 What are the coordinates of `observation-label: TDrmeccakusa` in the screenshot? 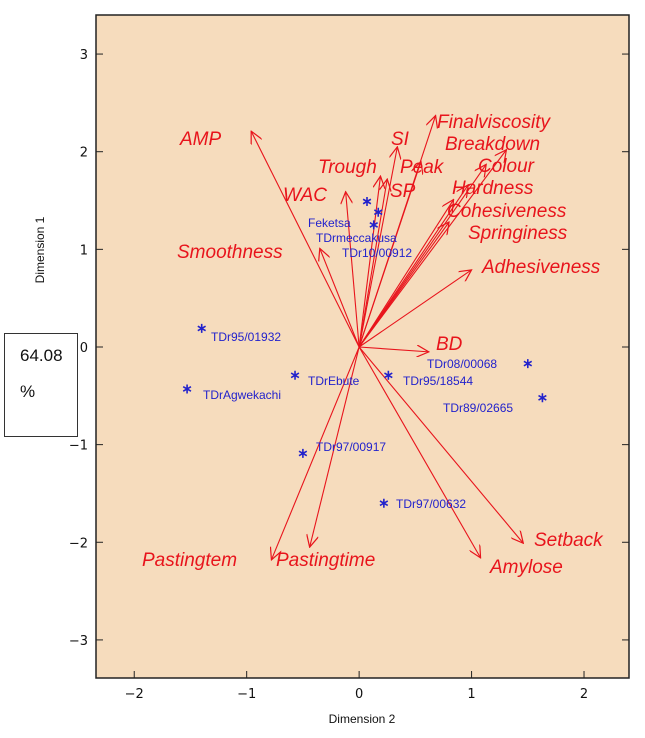 It's located at (356, 238).